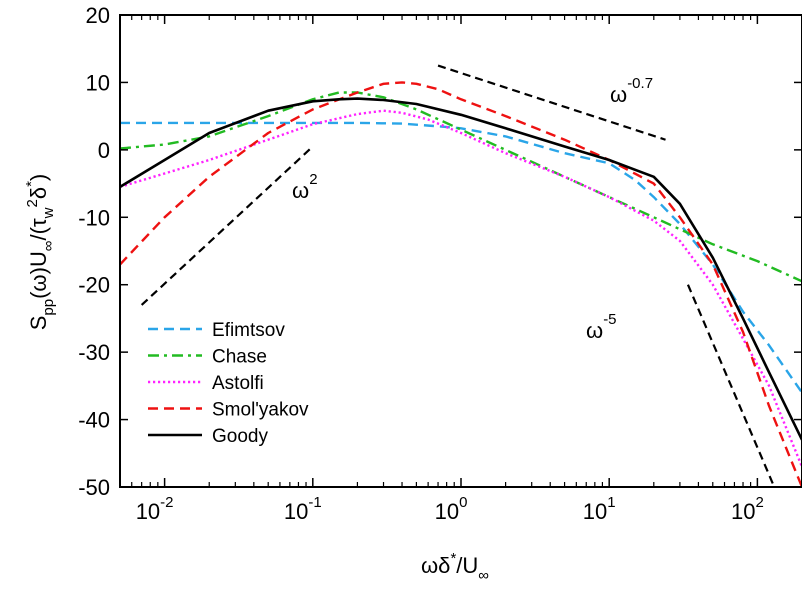  Describe the element at coordinates (94, 487) in the screenshot. I see `y-tick-label: -50` at that location.